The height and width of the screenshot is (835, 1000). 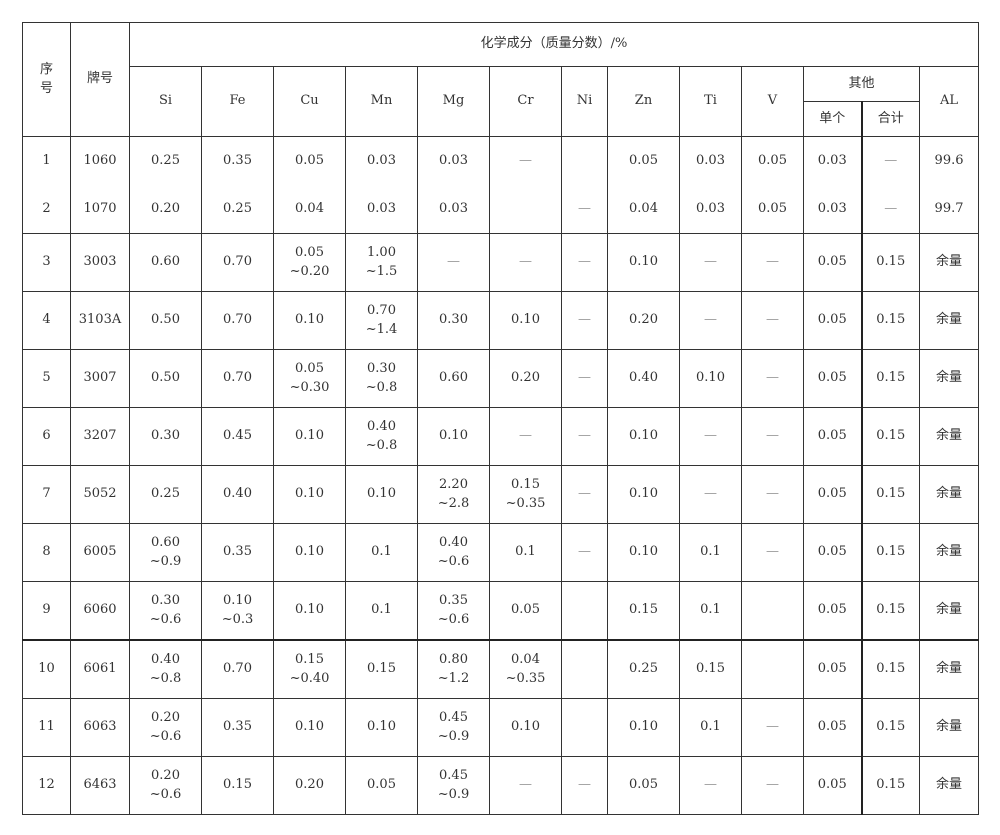 I want to click on value-line: 0.1, so click(x=381, y=610).